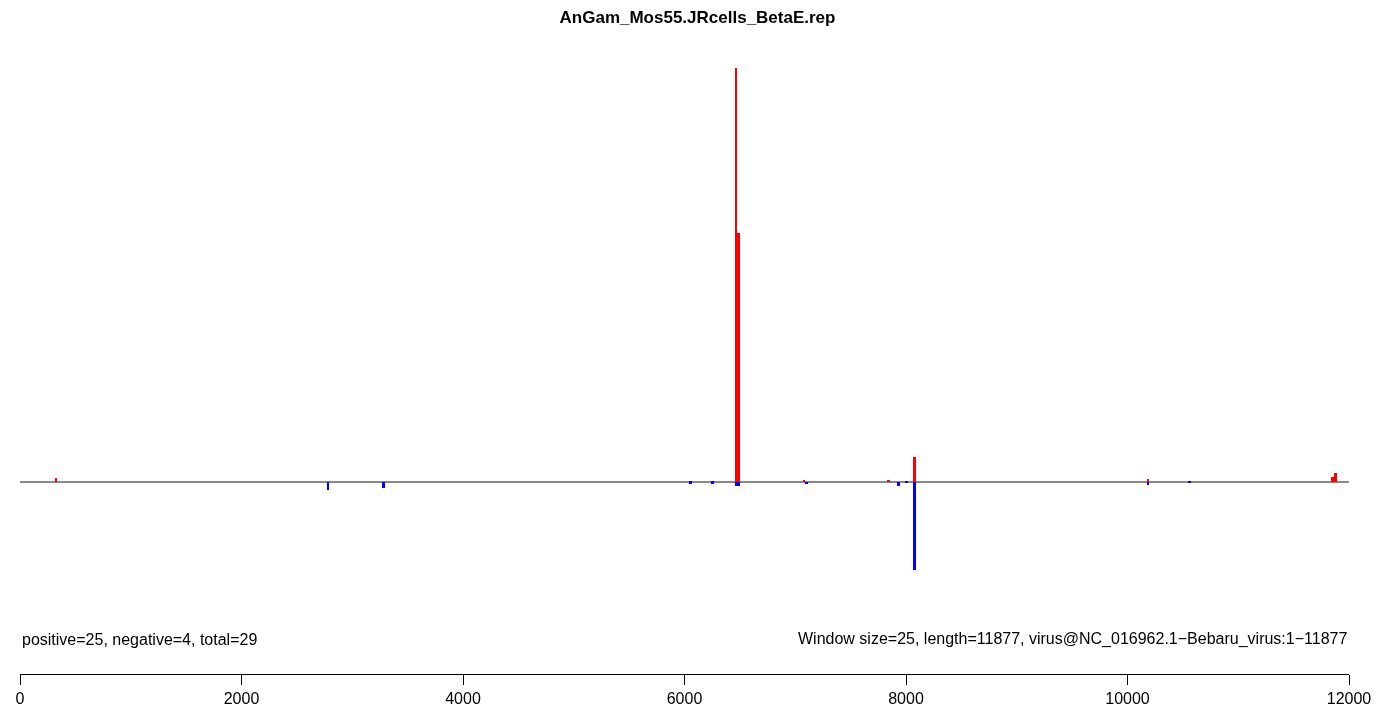 The image size is (1395, 714). What do you see at coordinates (1073, 639) in the screenshot?
I see `text: Window size=25, length=11877, virus@NC_016962.1−Bebaru_virus:1−11877` at bounding box center [1073, 639].